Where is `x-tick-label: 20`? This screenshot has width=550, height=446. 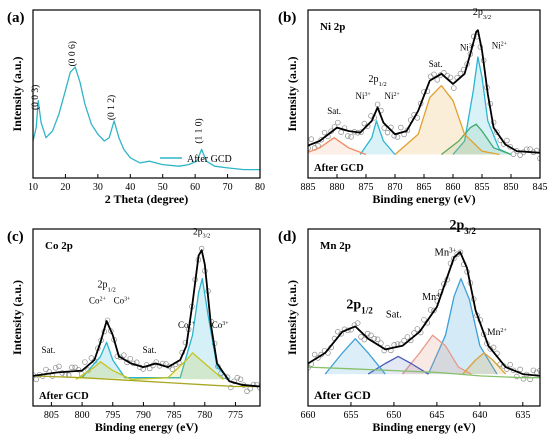
x-tick-label: 20 is located at coordinates (65, 187).